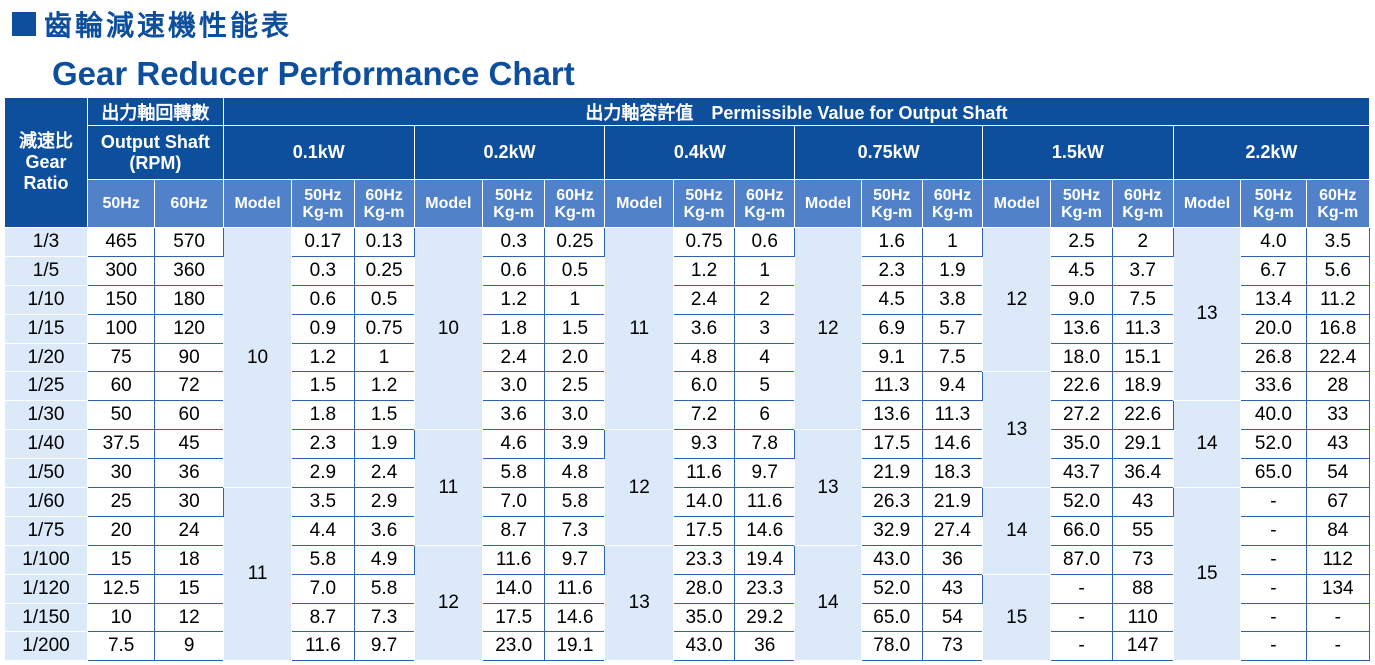 The height and width of the screenshot is (665, 1375). I want to click on torque-60hz-cell: 0.6, so click(765, 242).